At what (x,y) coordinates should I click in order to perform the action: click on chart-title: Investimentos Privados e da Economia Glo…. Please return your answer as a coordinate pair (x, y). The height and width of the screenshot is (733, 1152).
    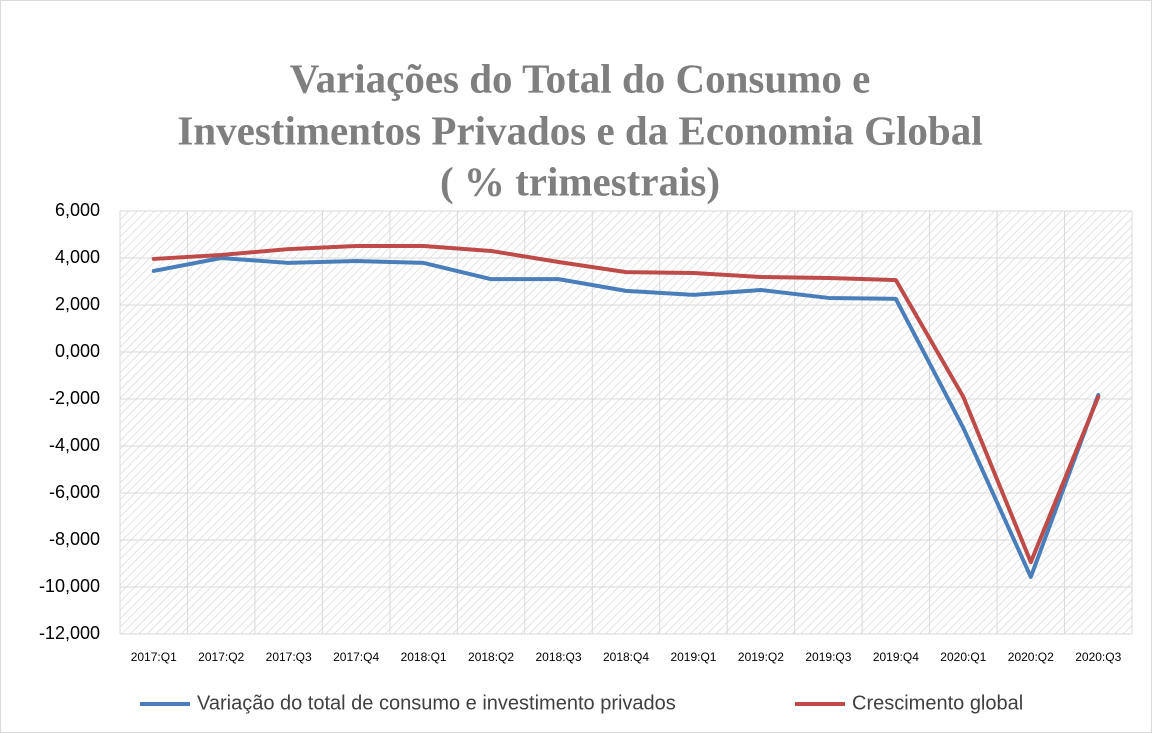
    Looking at the image, I should click on (579, 130).